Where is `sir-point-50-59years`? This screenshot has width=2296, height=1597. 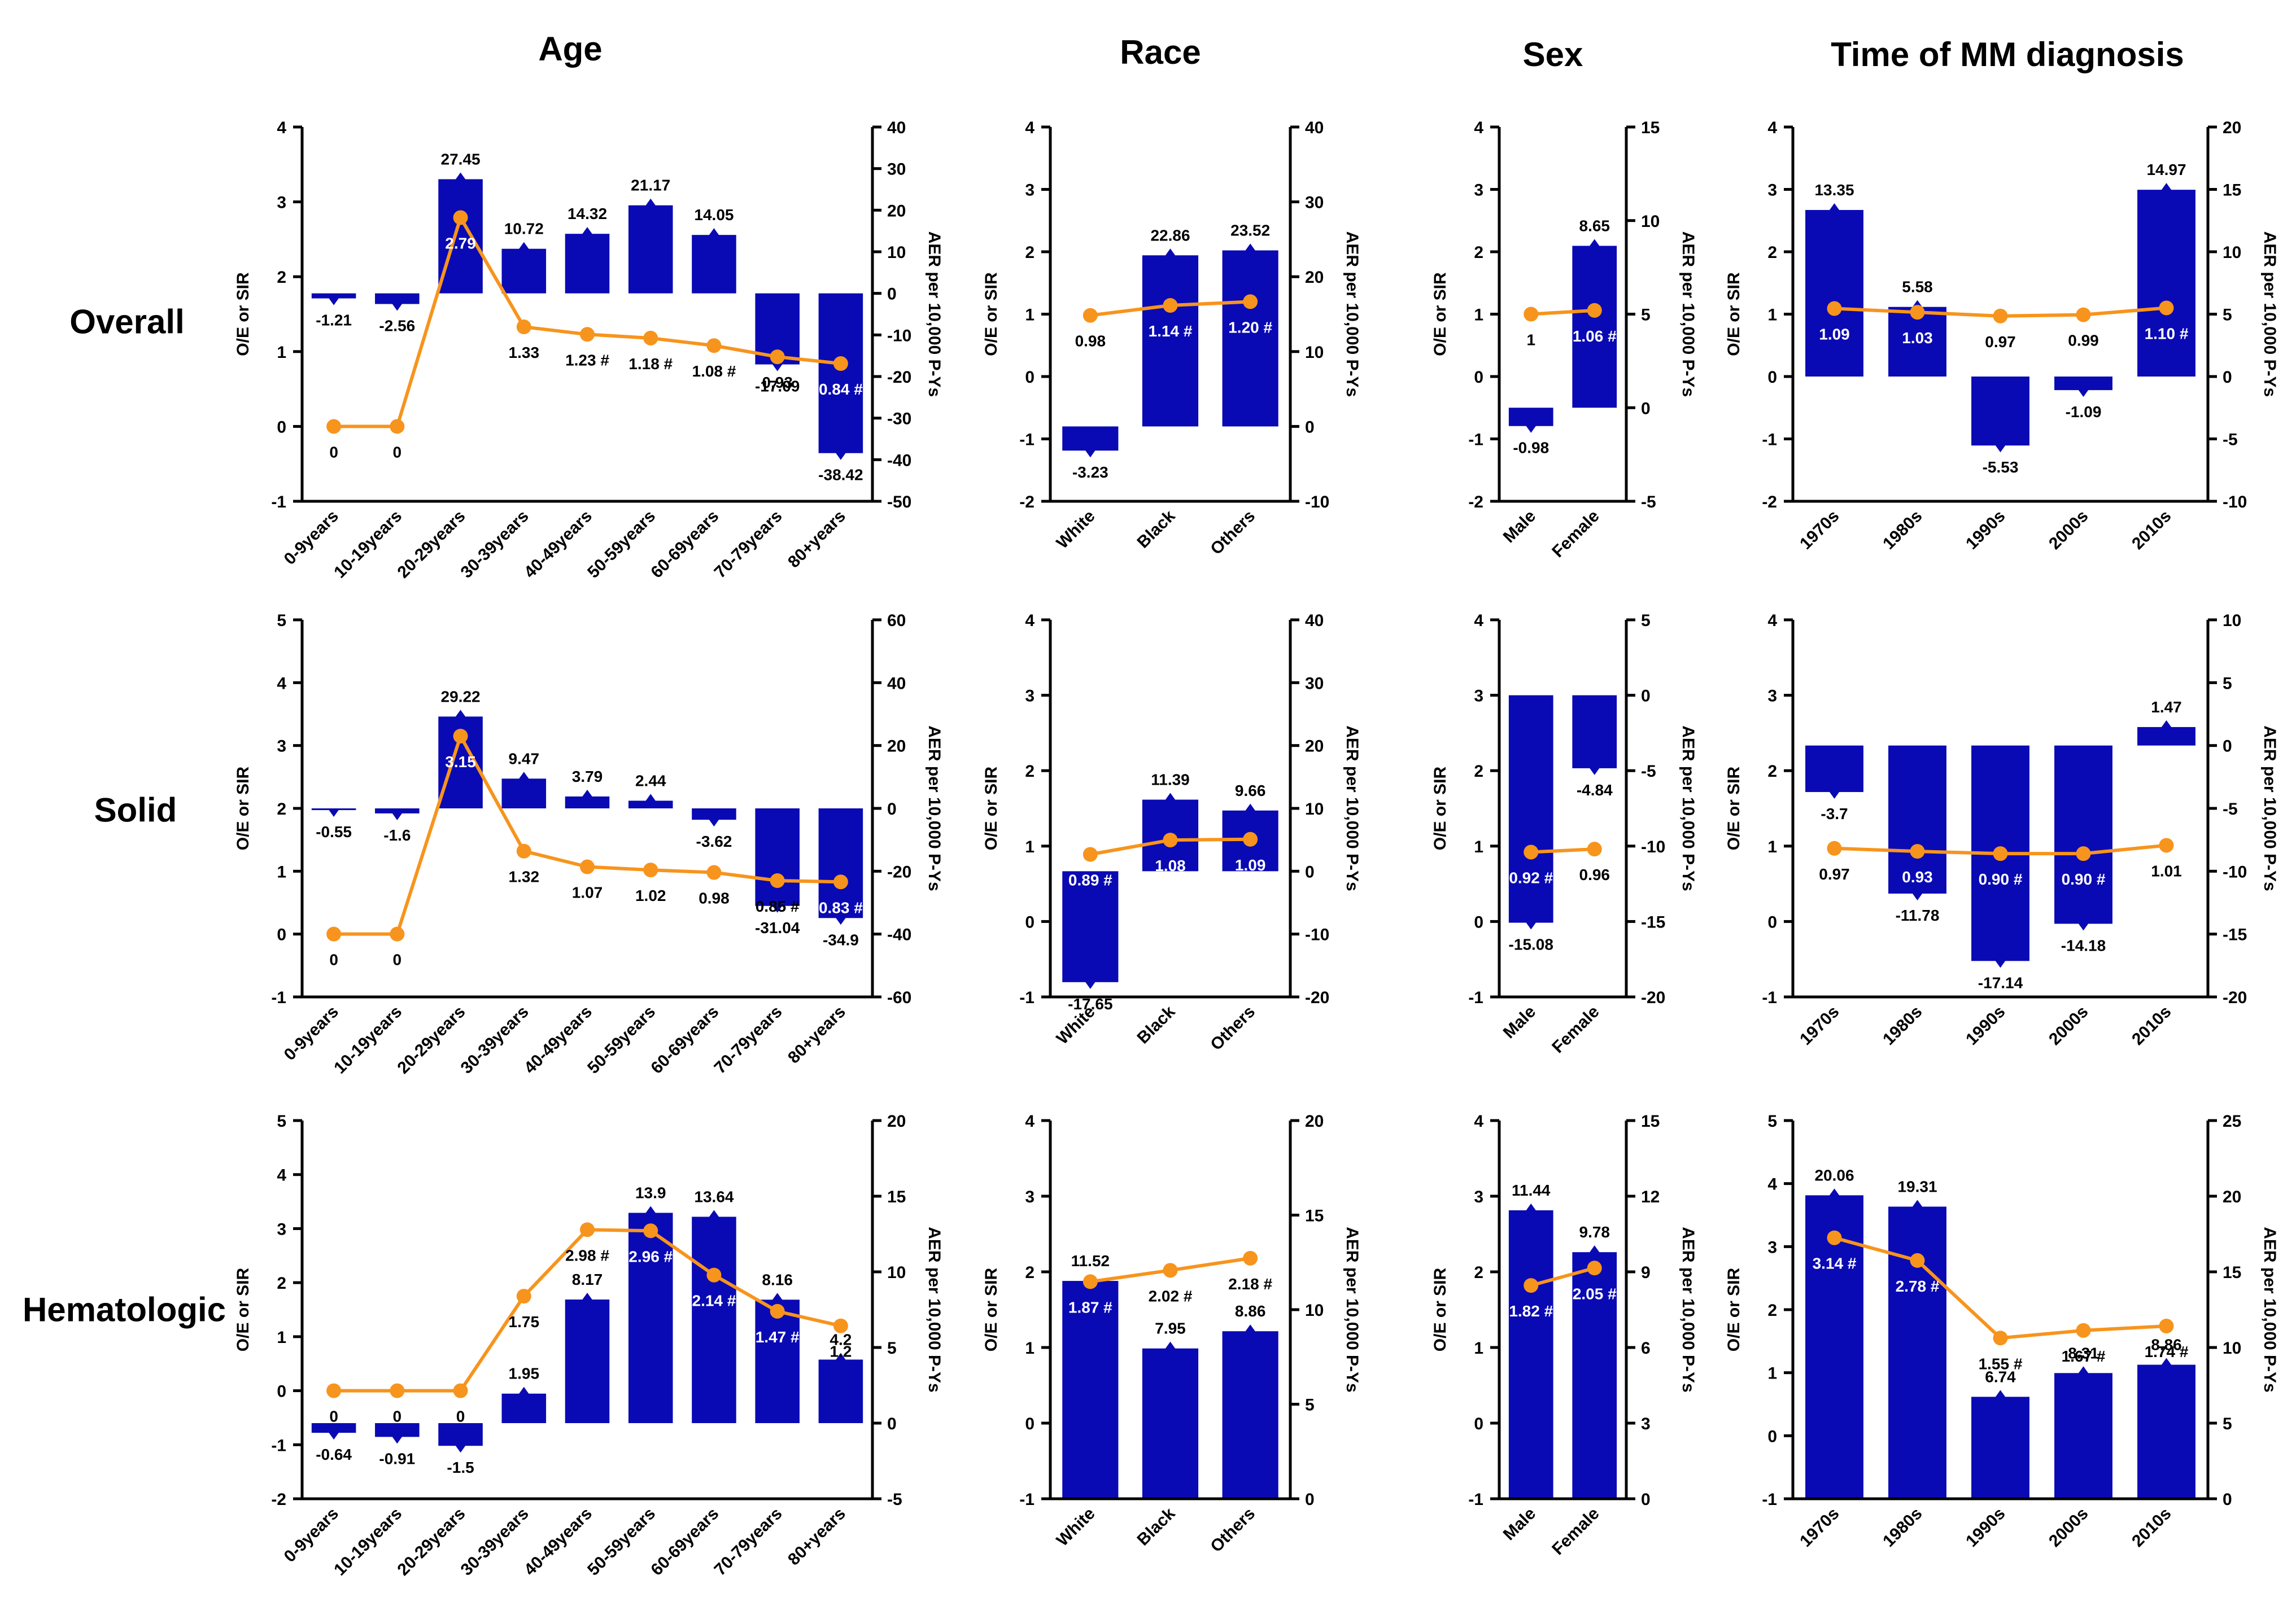
sir-point-50-59years is located at coordinates (650, 1231).